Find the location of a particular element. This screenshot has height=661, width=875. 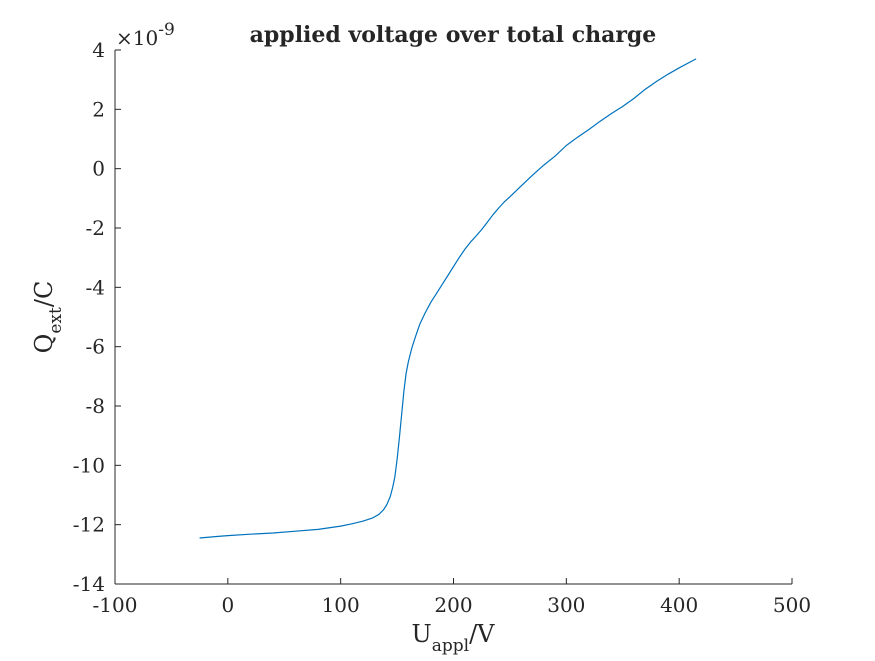

x-tick-label: -100 is located at coordinates (115, 605).